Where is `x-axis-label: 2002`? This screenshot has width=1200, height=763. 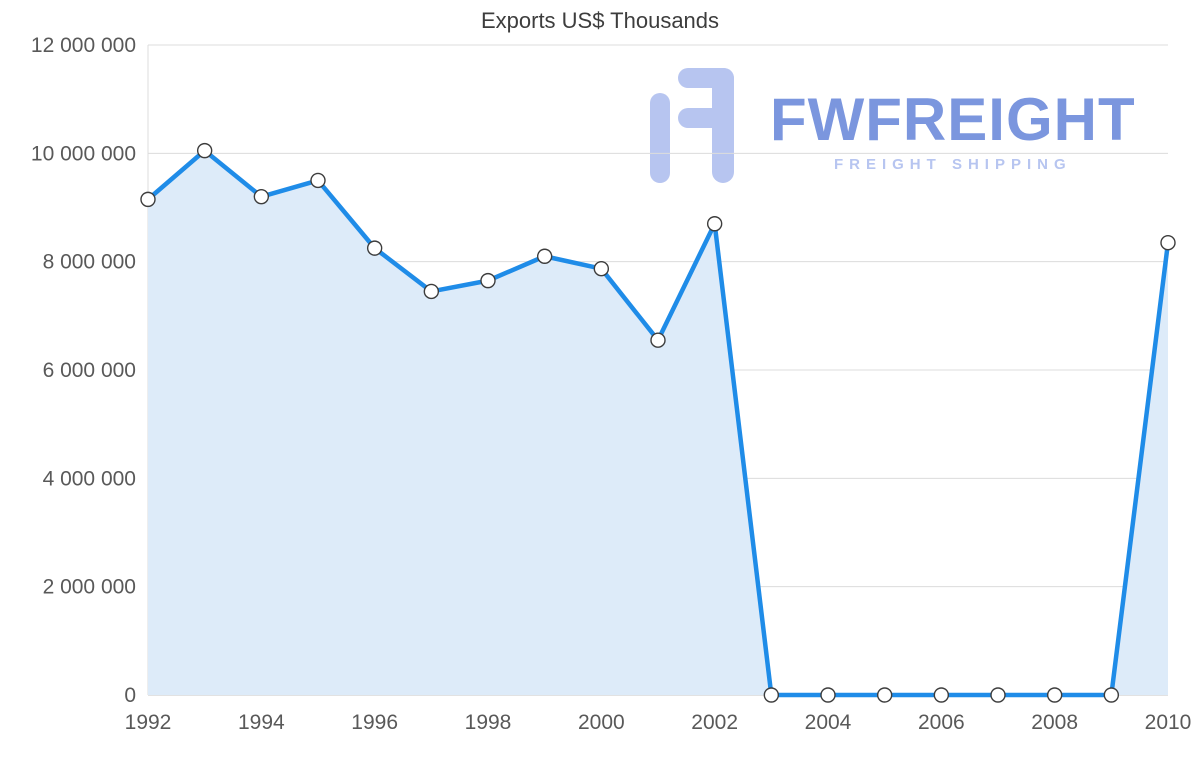
x-axis-label: 2002 is located at coordinates (714, 722).